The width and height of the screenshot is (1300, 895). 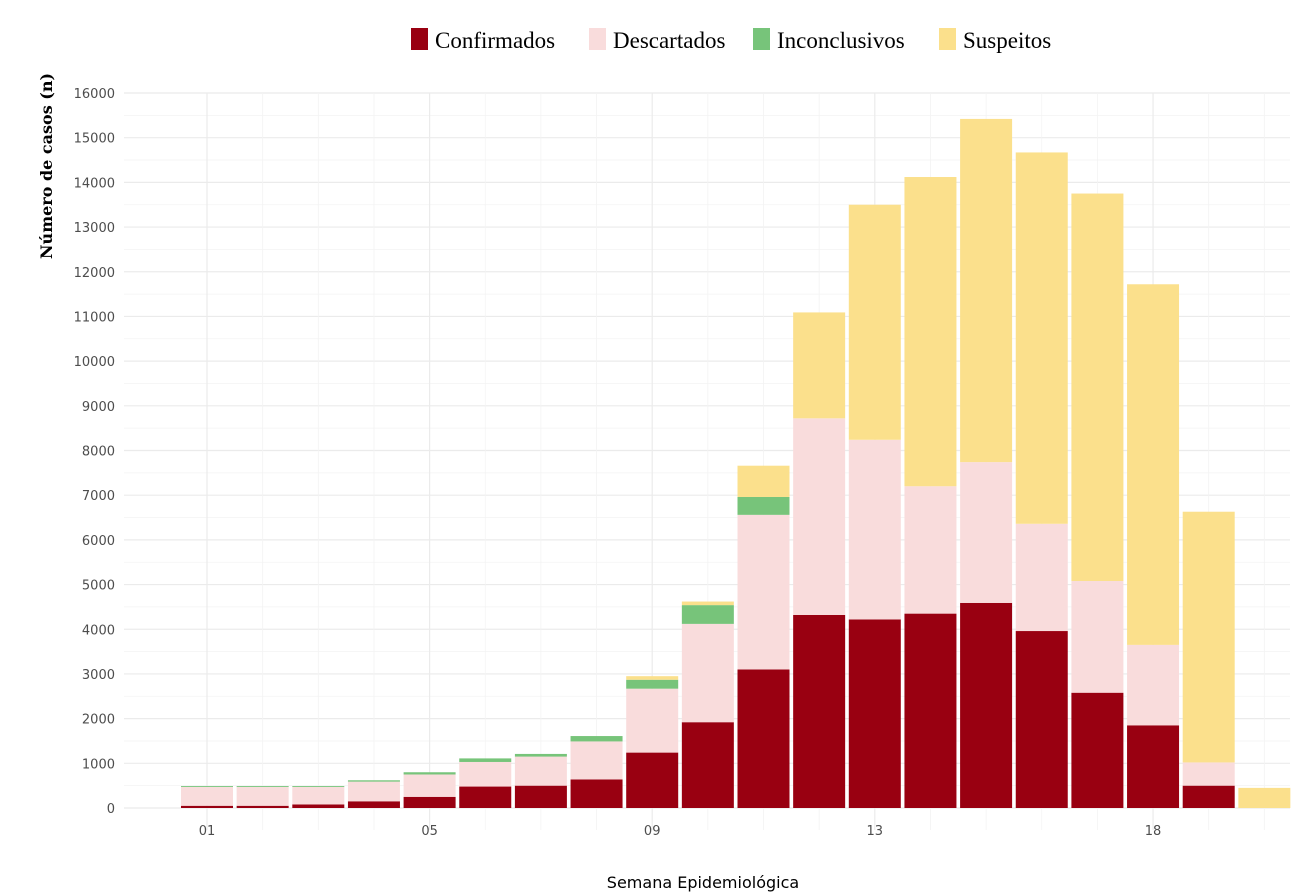 I want to click on x-tick-label: 01, so click(x=207, y=831).